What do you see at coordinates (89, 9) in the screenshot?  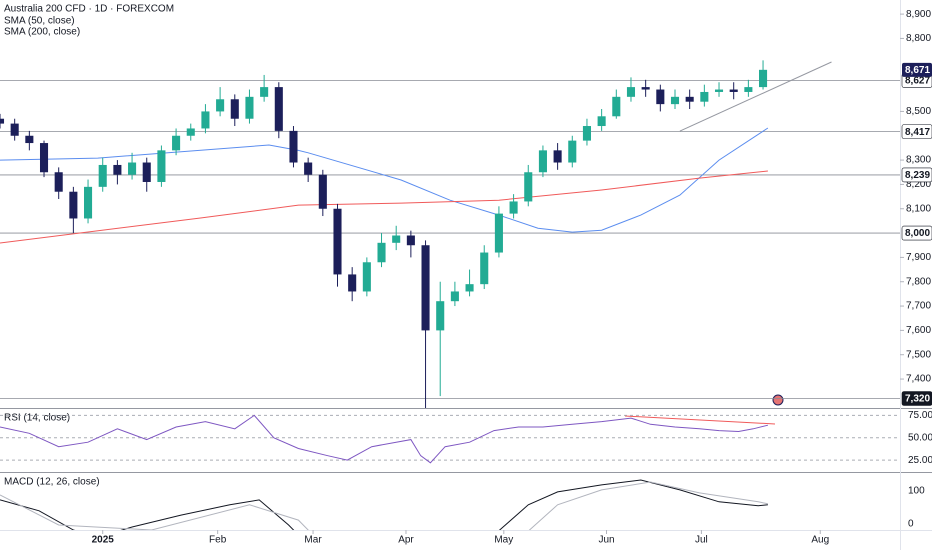 I see `chart-title: Australia 200 CFD · 1D · FOREXCOM` at bounding box center [89, 9].